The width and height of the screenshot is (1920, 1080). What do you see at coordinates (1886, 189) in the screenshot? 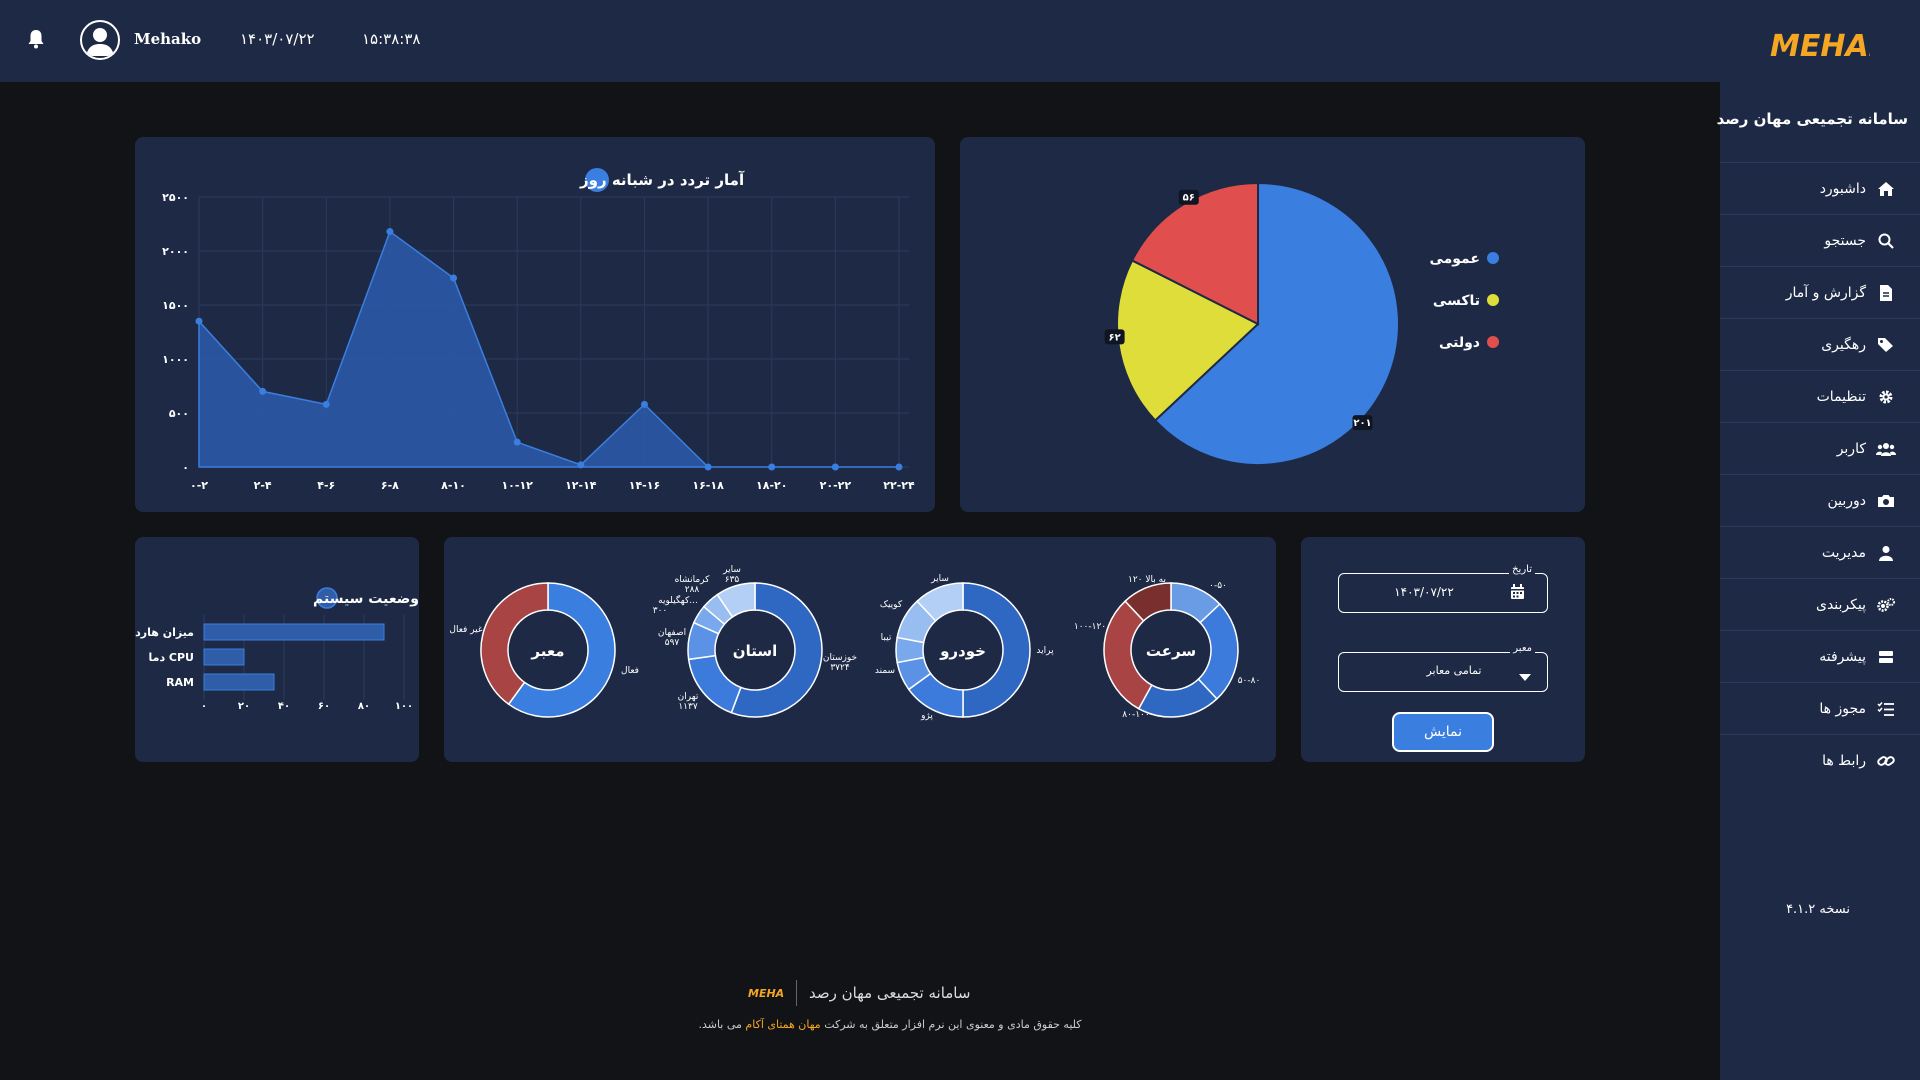
I see `home-icon` at bounding box center [1886, 189].